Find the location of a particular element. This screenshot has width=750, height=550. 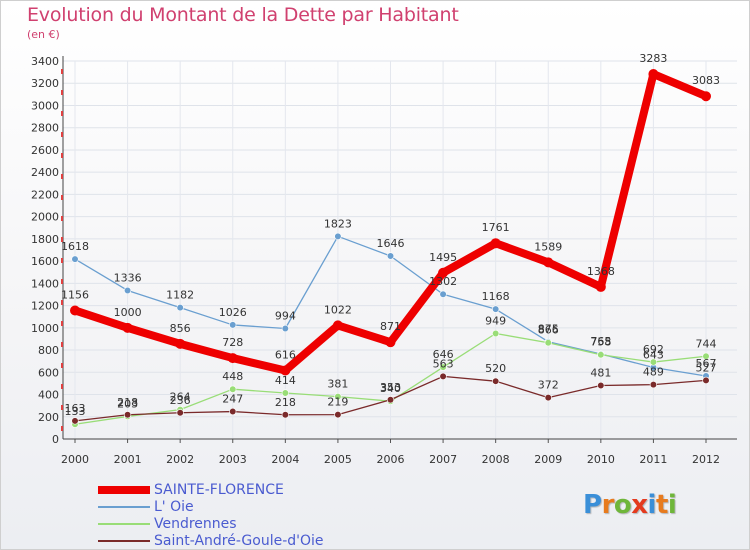

data-label: 3283 is located at coordinates (653, 58).